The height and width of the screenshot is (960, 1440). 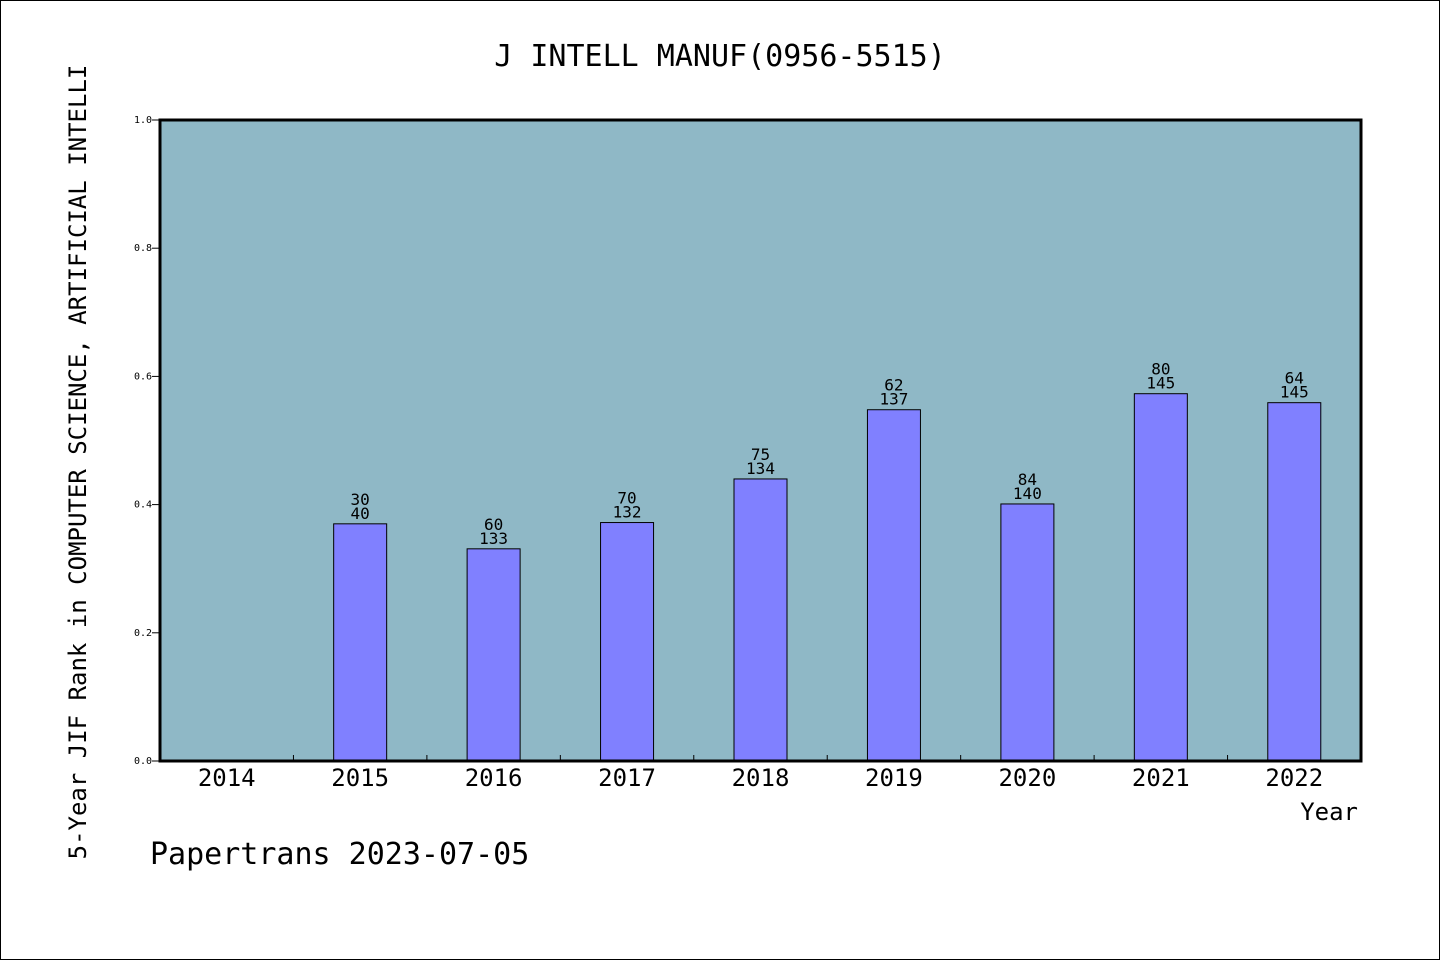 I want to click on y-tick-label: 1.0, so click(x=143, y=120).